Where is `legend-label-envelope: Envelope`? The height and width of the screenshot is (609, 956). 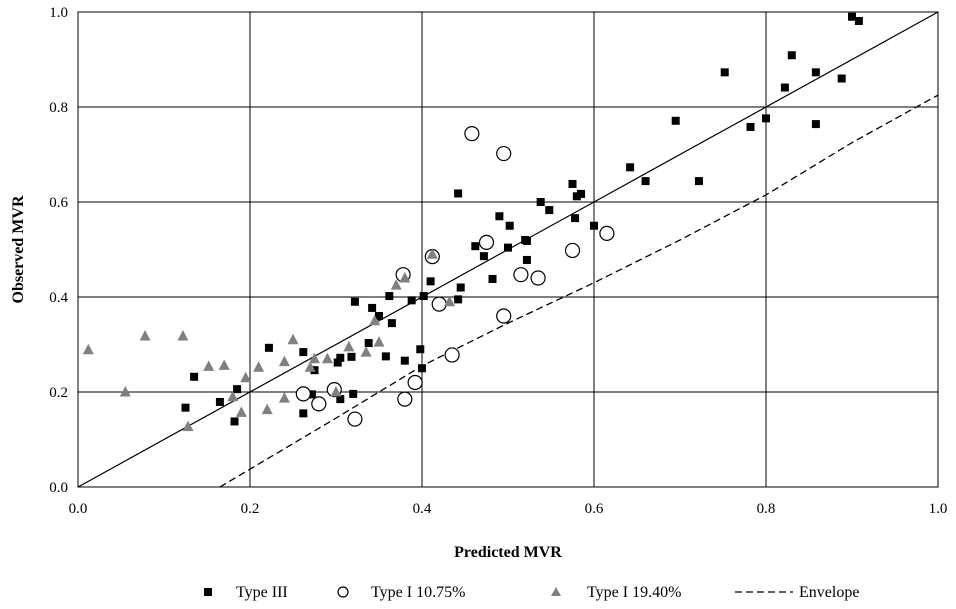
legend-label-envelope: Envelope is located at coordinates (829, 592).